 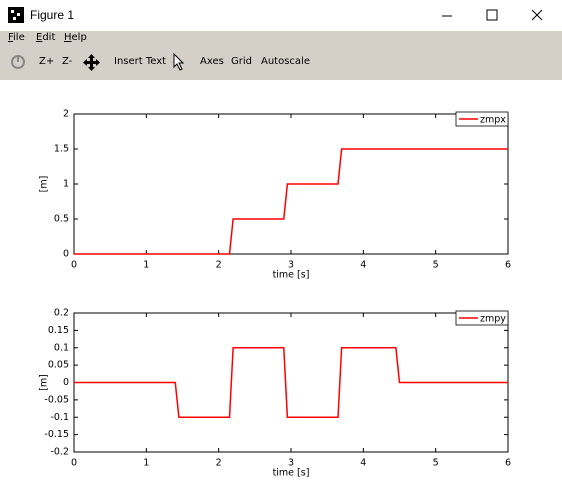 I want to click on rotate-button, so click(x=18, y=62).